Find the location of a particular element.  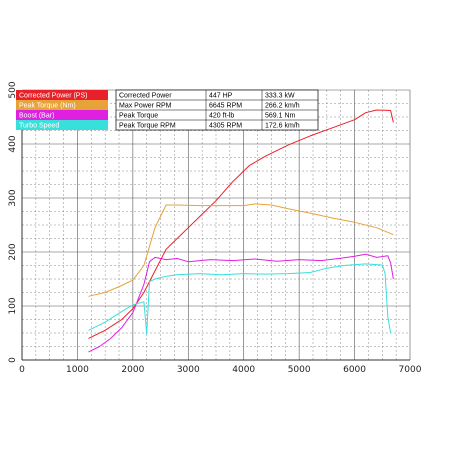

stats-cell: 6645 RPM is located at coordinates (225, 106).